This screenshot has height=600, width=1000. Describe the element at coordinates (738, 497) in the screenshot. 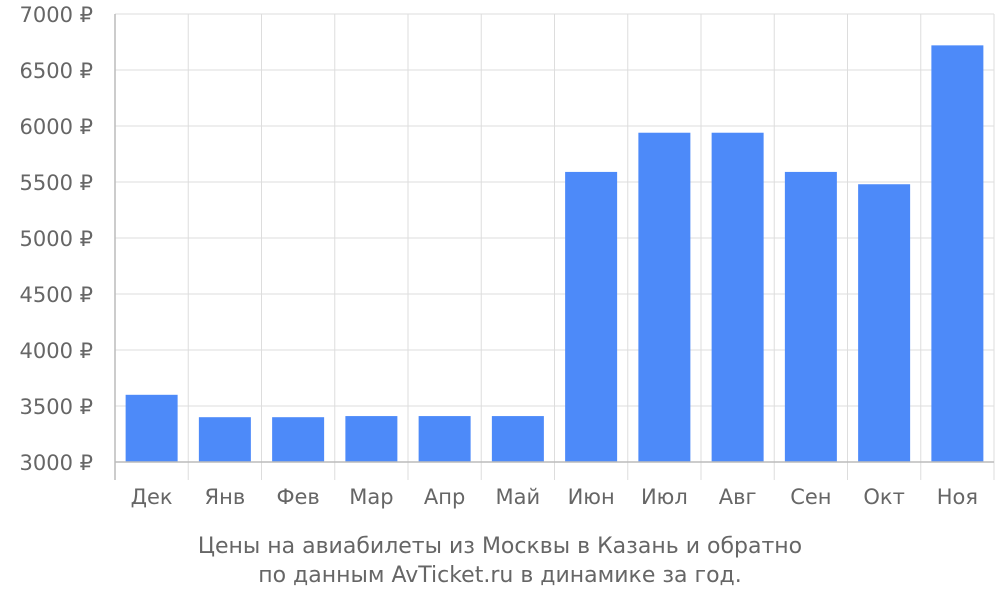

I see `x-tick-label: Авг` at that location.